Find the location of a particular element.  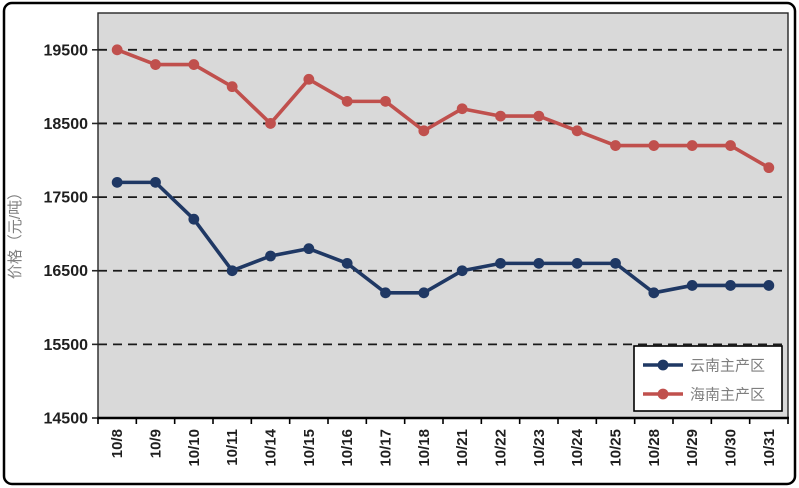

x-tick-label: 10/31 is located at coordinates (769, 448).